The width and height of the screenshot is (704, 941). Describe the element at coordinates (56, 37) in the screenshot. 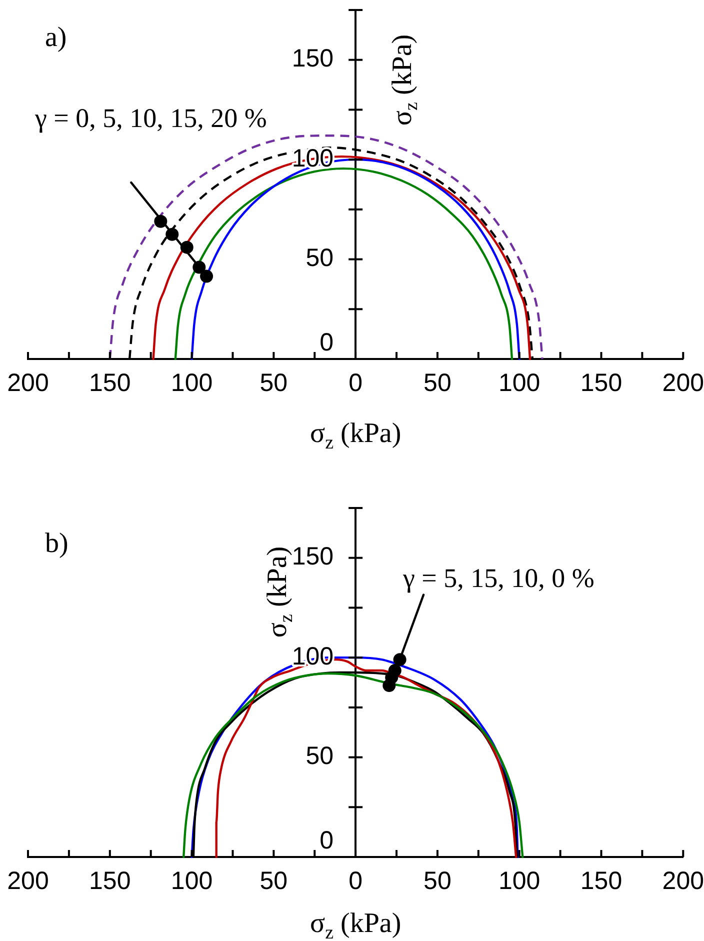

I see `chart-title: a)` at that location.